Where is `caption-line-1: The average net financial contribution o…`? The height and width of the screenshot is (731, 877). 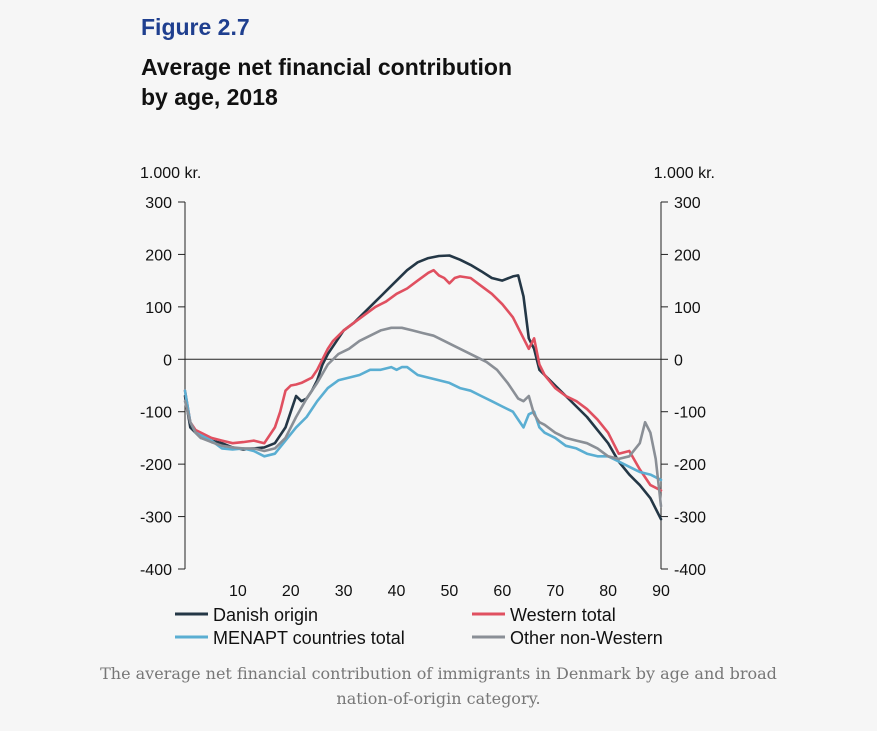
caption-line-1: The average net financial contribution o… is located at coordinates (438, 673).